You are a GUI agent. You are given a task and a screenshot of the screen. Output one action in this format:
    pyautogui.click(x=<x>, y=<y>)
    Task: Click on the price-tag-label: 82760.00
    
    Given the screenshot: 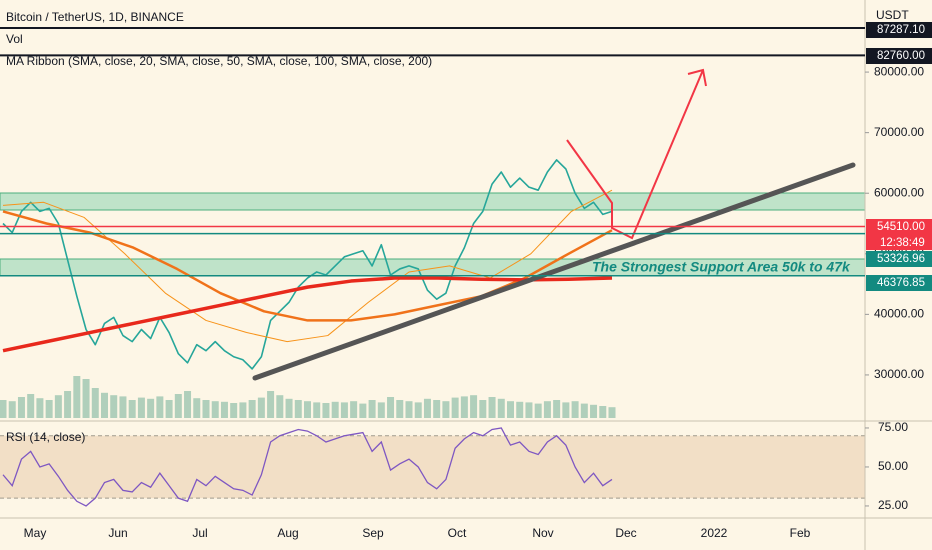 What is the action you would take?
    pyautogui.click(x=901, y=56)
    